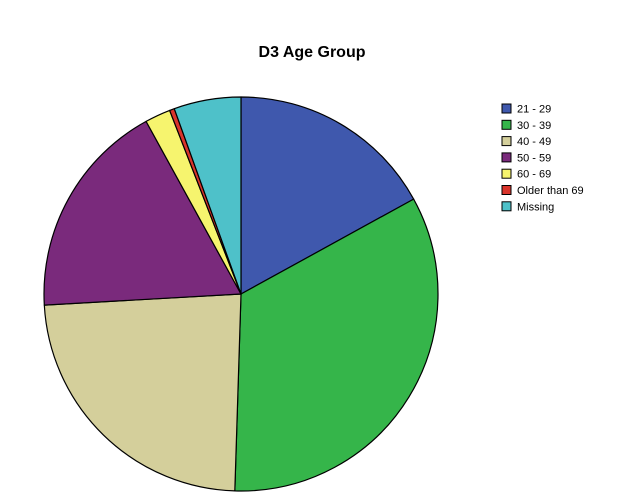 This screenshot has height=500, width=624. Describe the element at coordinates (550, 191) in the screenshot. I see `legend-label-older-than-69: Older than 69` at that location.